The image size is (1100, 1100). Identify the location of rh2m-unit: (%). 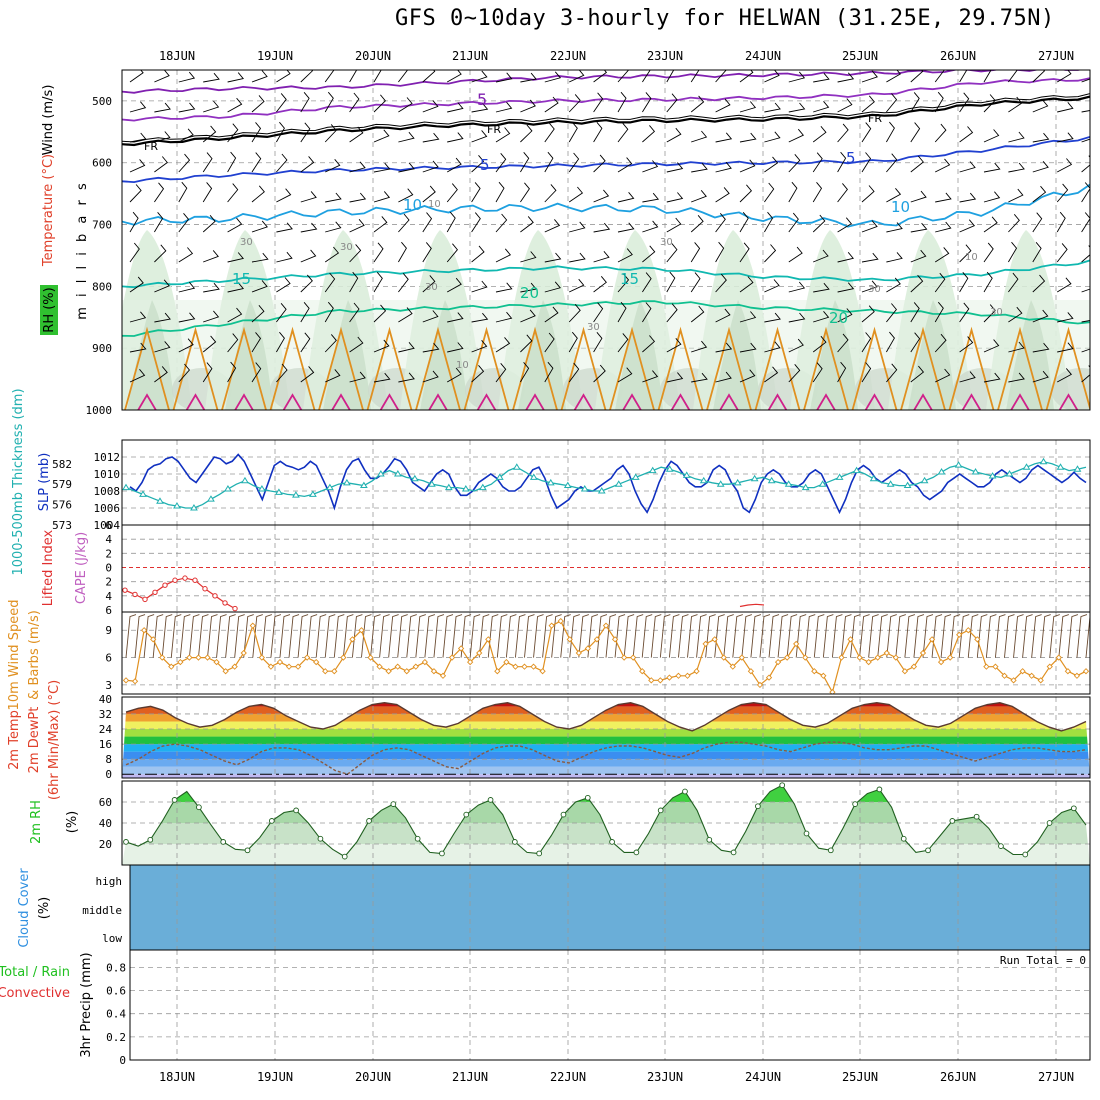
(72, 822).